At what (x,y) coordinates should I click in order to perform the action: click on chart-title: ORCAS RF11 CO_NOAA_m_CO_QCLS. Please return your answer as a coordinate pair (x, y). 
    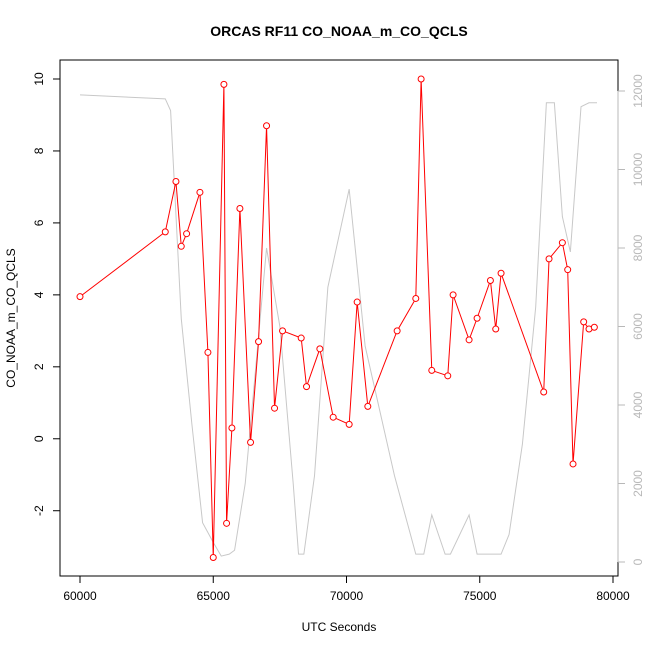
    Looking at the image, I should click on (339, 31).